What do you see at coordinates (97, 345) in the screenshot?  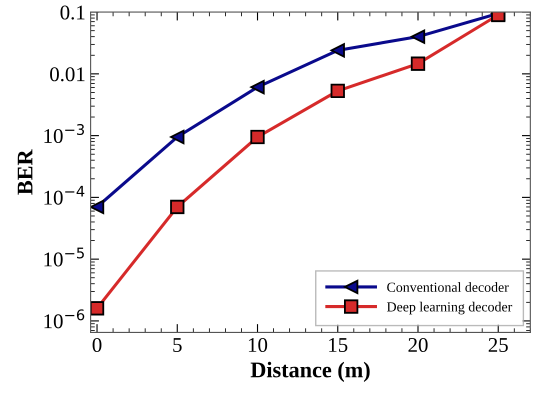 I see `x-tick-label: 0` at bounding box center [97, 345].